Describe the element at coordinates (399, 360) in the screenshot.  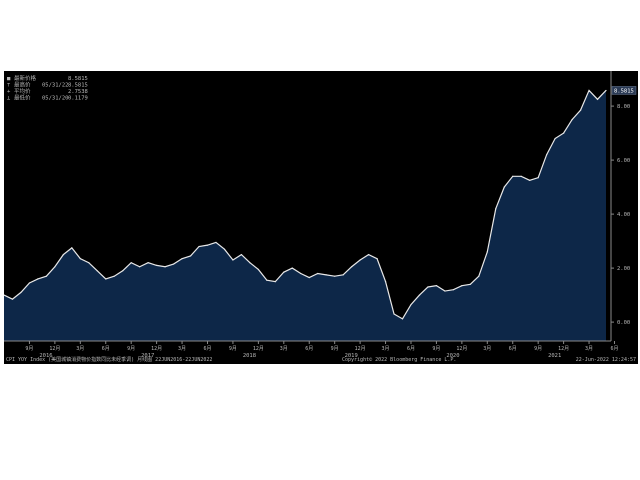
I see `footer-copyright: Copyright© 2022 Bloomberg Finance L.P.` at that location.